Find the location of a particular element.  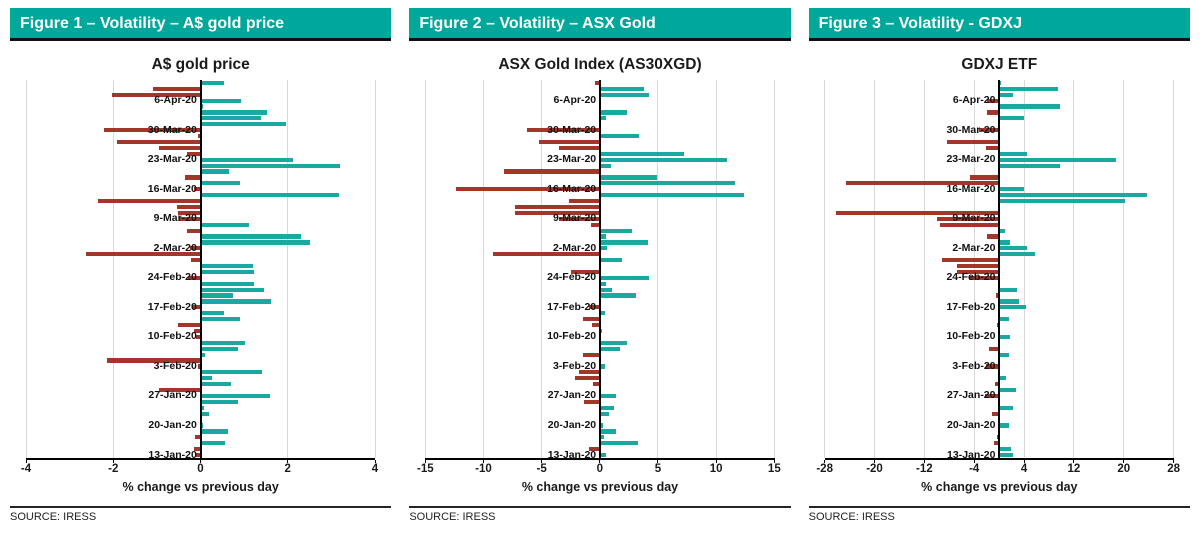

category-date-label: 16-Mar-20 is located at coordinates (172, 188).